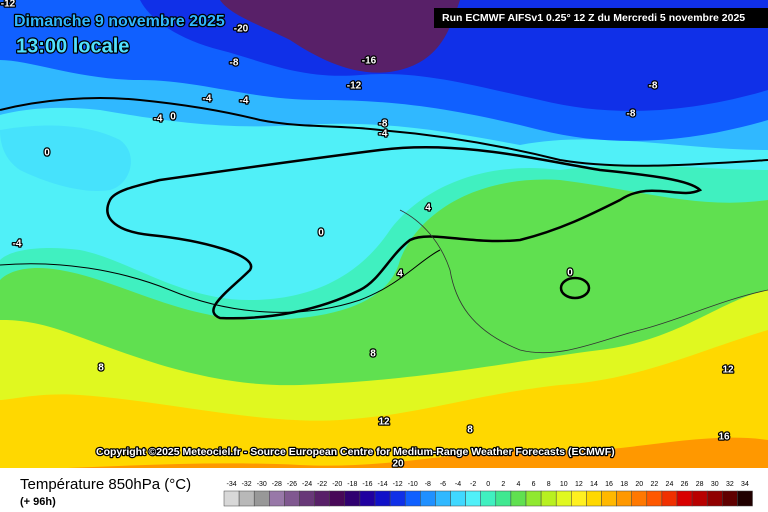  Describe the element at coordinates (340, 36) in the screenshot. I see `band-purple` at that location.